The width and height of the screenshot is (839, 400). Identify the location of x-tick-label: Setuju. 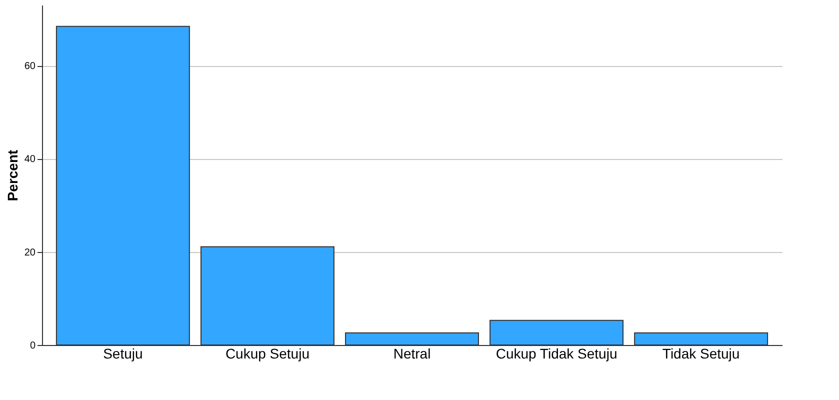
(123, 354).